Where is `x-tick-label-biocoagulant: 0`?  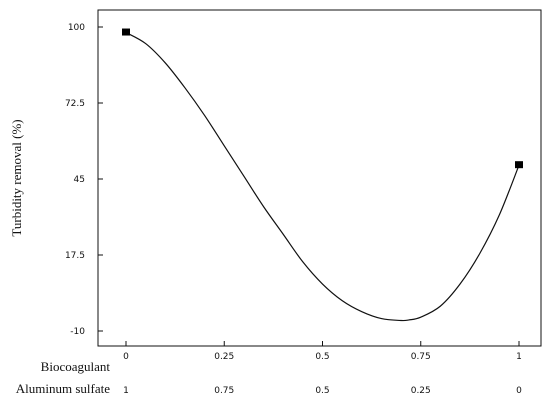 x-tick-label-biocoagulant: 0 is located at coordinates (126, 357).